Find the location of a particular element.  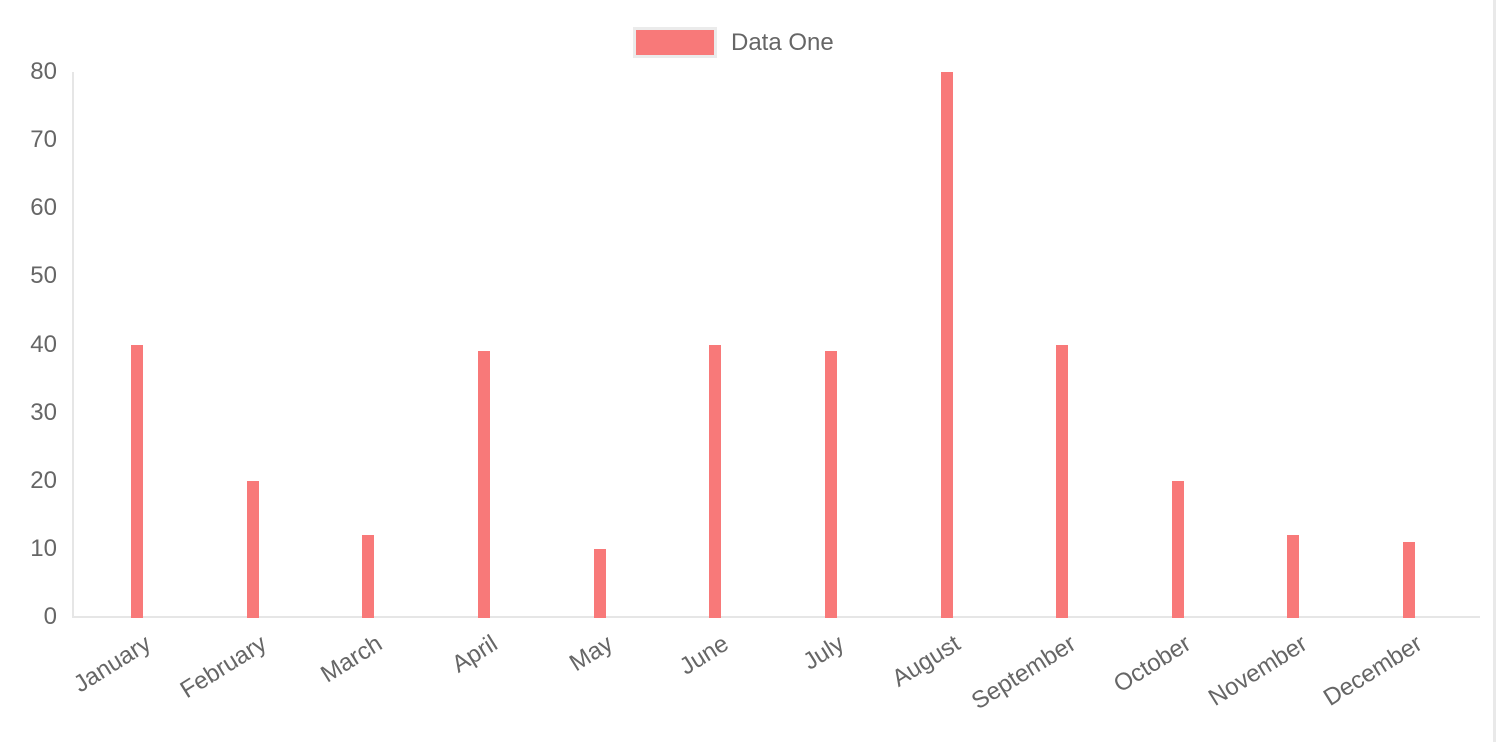

bar-june is located at coordinates (715, 481).